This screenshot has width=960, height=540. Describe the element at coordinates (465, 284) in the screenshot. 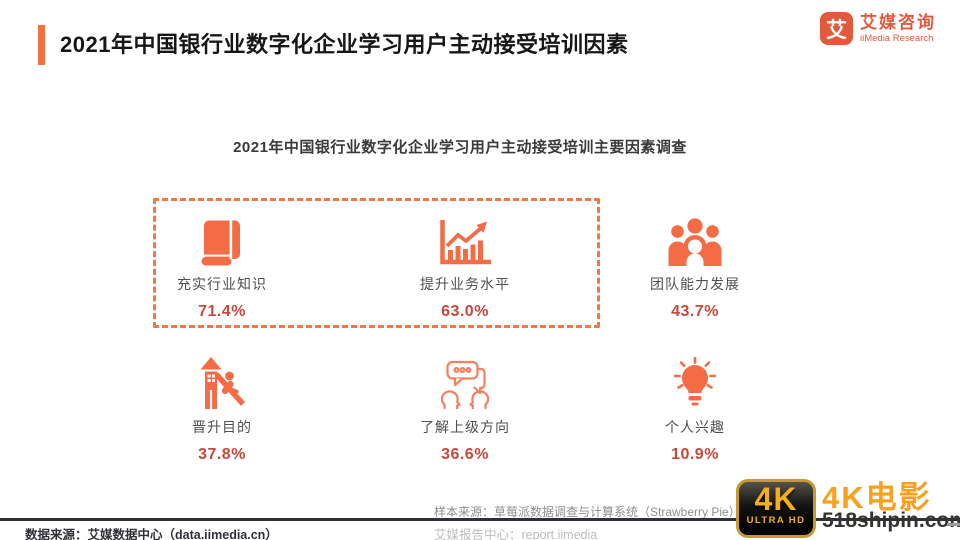

I see `factor-label: 提升业务水平` at that location.